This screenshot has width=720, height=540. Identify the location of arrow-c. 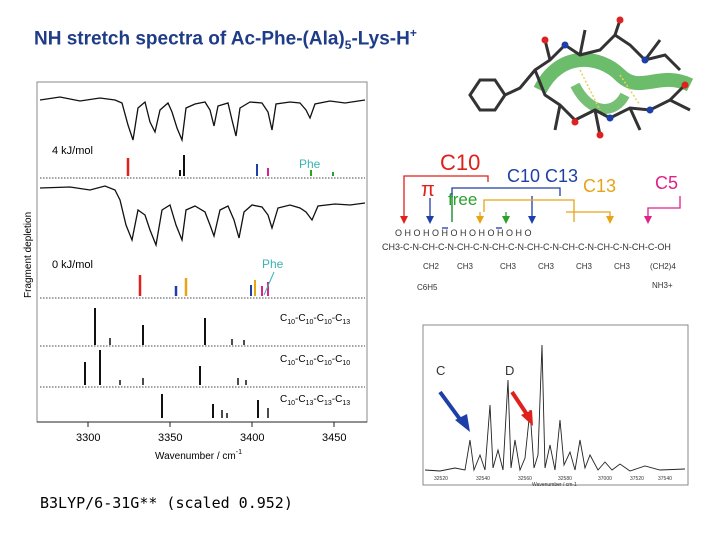
(454, 411).